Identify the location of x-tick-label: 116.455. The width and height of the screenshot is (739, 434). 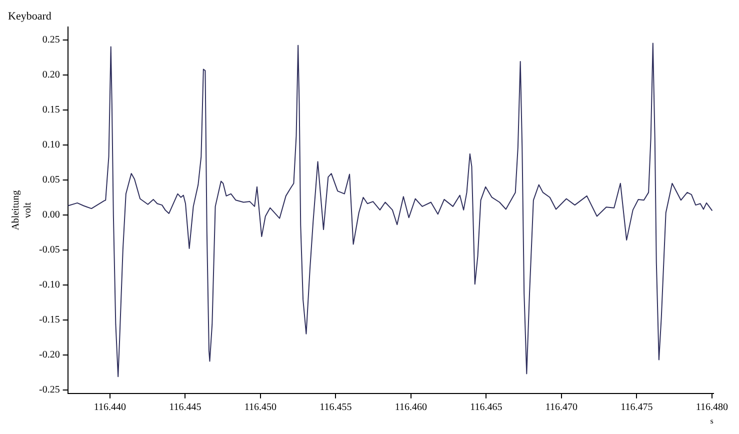
(336, 408).